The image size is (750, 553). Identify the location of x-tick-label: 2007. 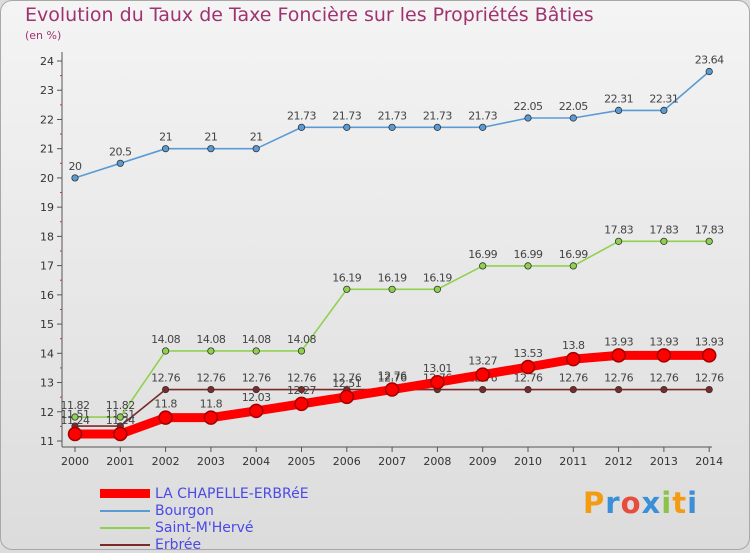
(392, 461).